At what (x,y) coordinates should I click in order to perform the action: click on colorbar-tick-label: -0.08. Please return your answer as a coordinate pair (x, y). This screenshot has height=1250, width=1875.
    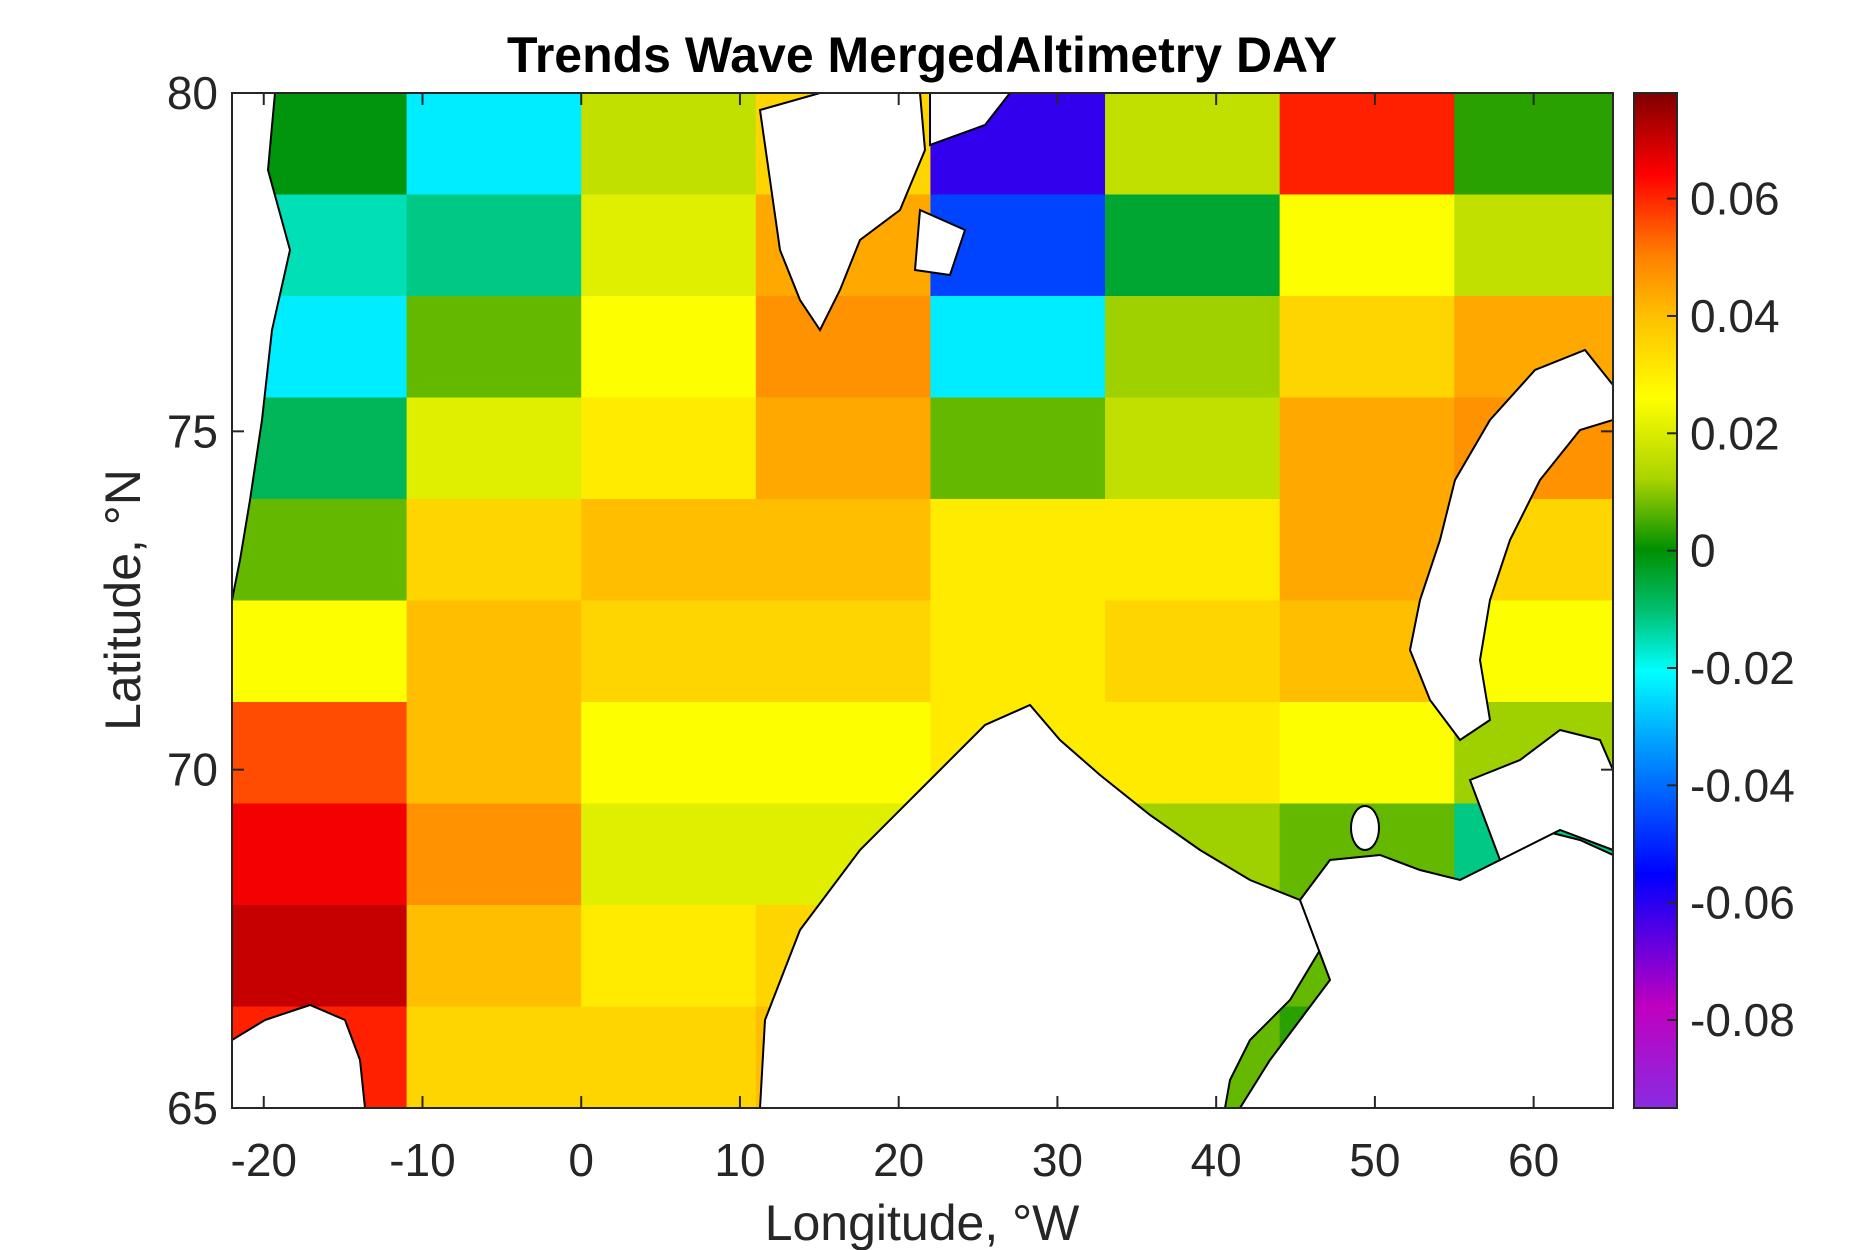
    Looking at the image, I should click on (1742, 1020).